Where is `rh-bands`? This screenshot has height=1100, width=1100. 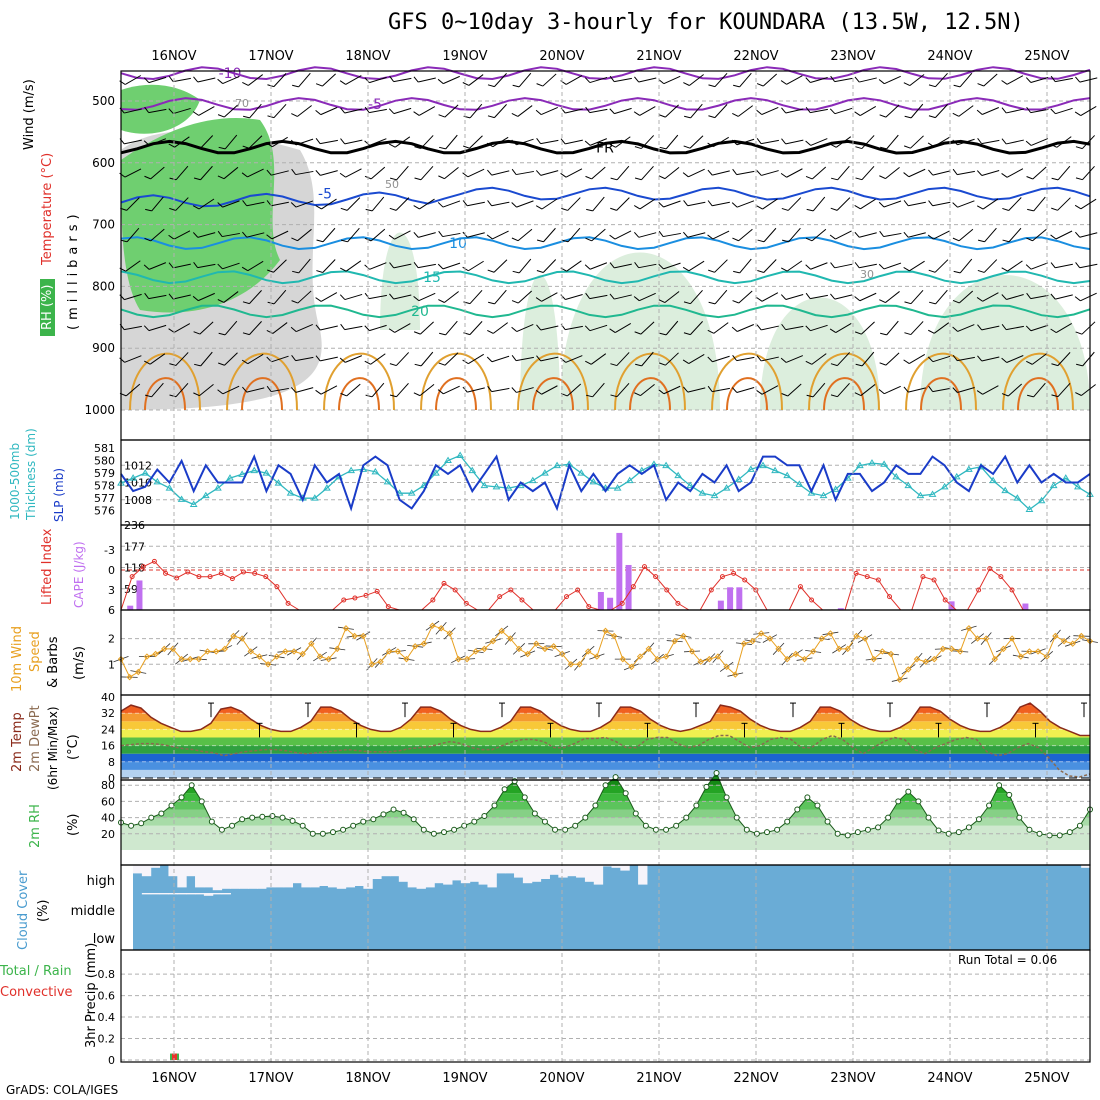 rh-bands is located at coordinates (605, 811).